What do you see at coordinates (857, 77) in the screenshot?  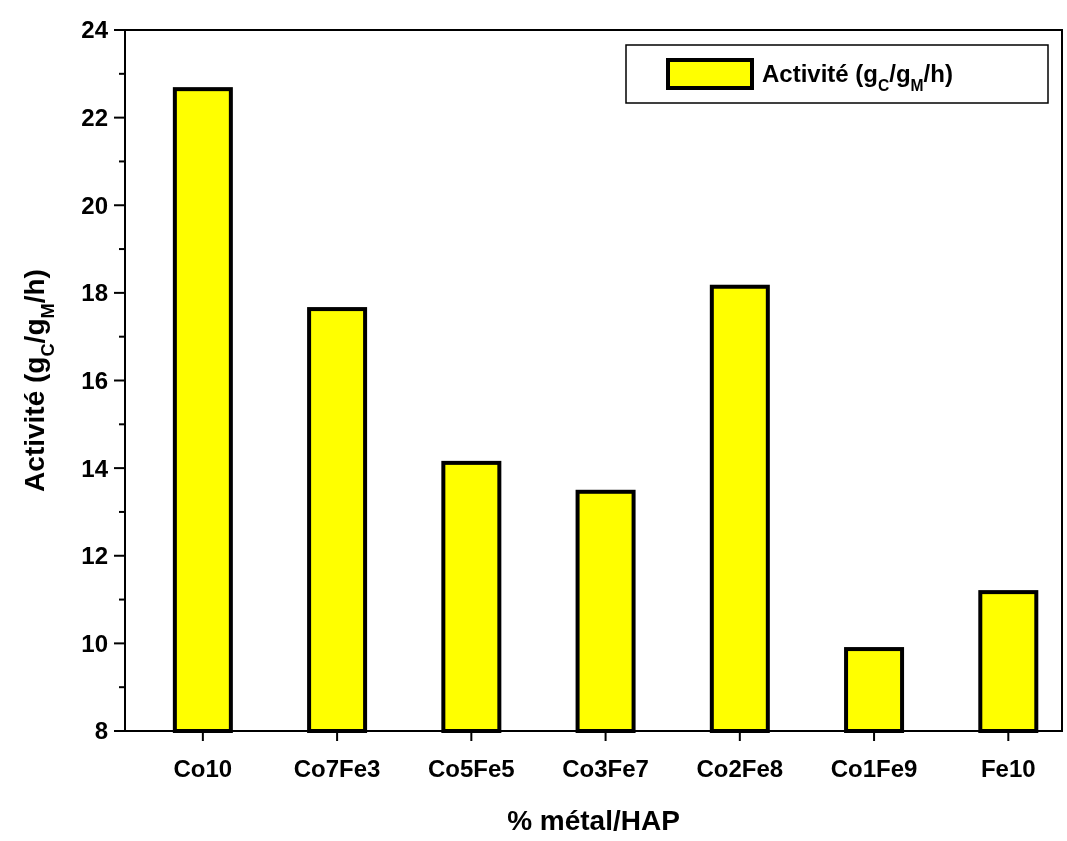 I see `legend-label: Activité (g$_{C}$/g$_{M}$/h)` at bounding box center [857, 77].